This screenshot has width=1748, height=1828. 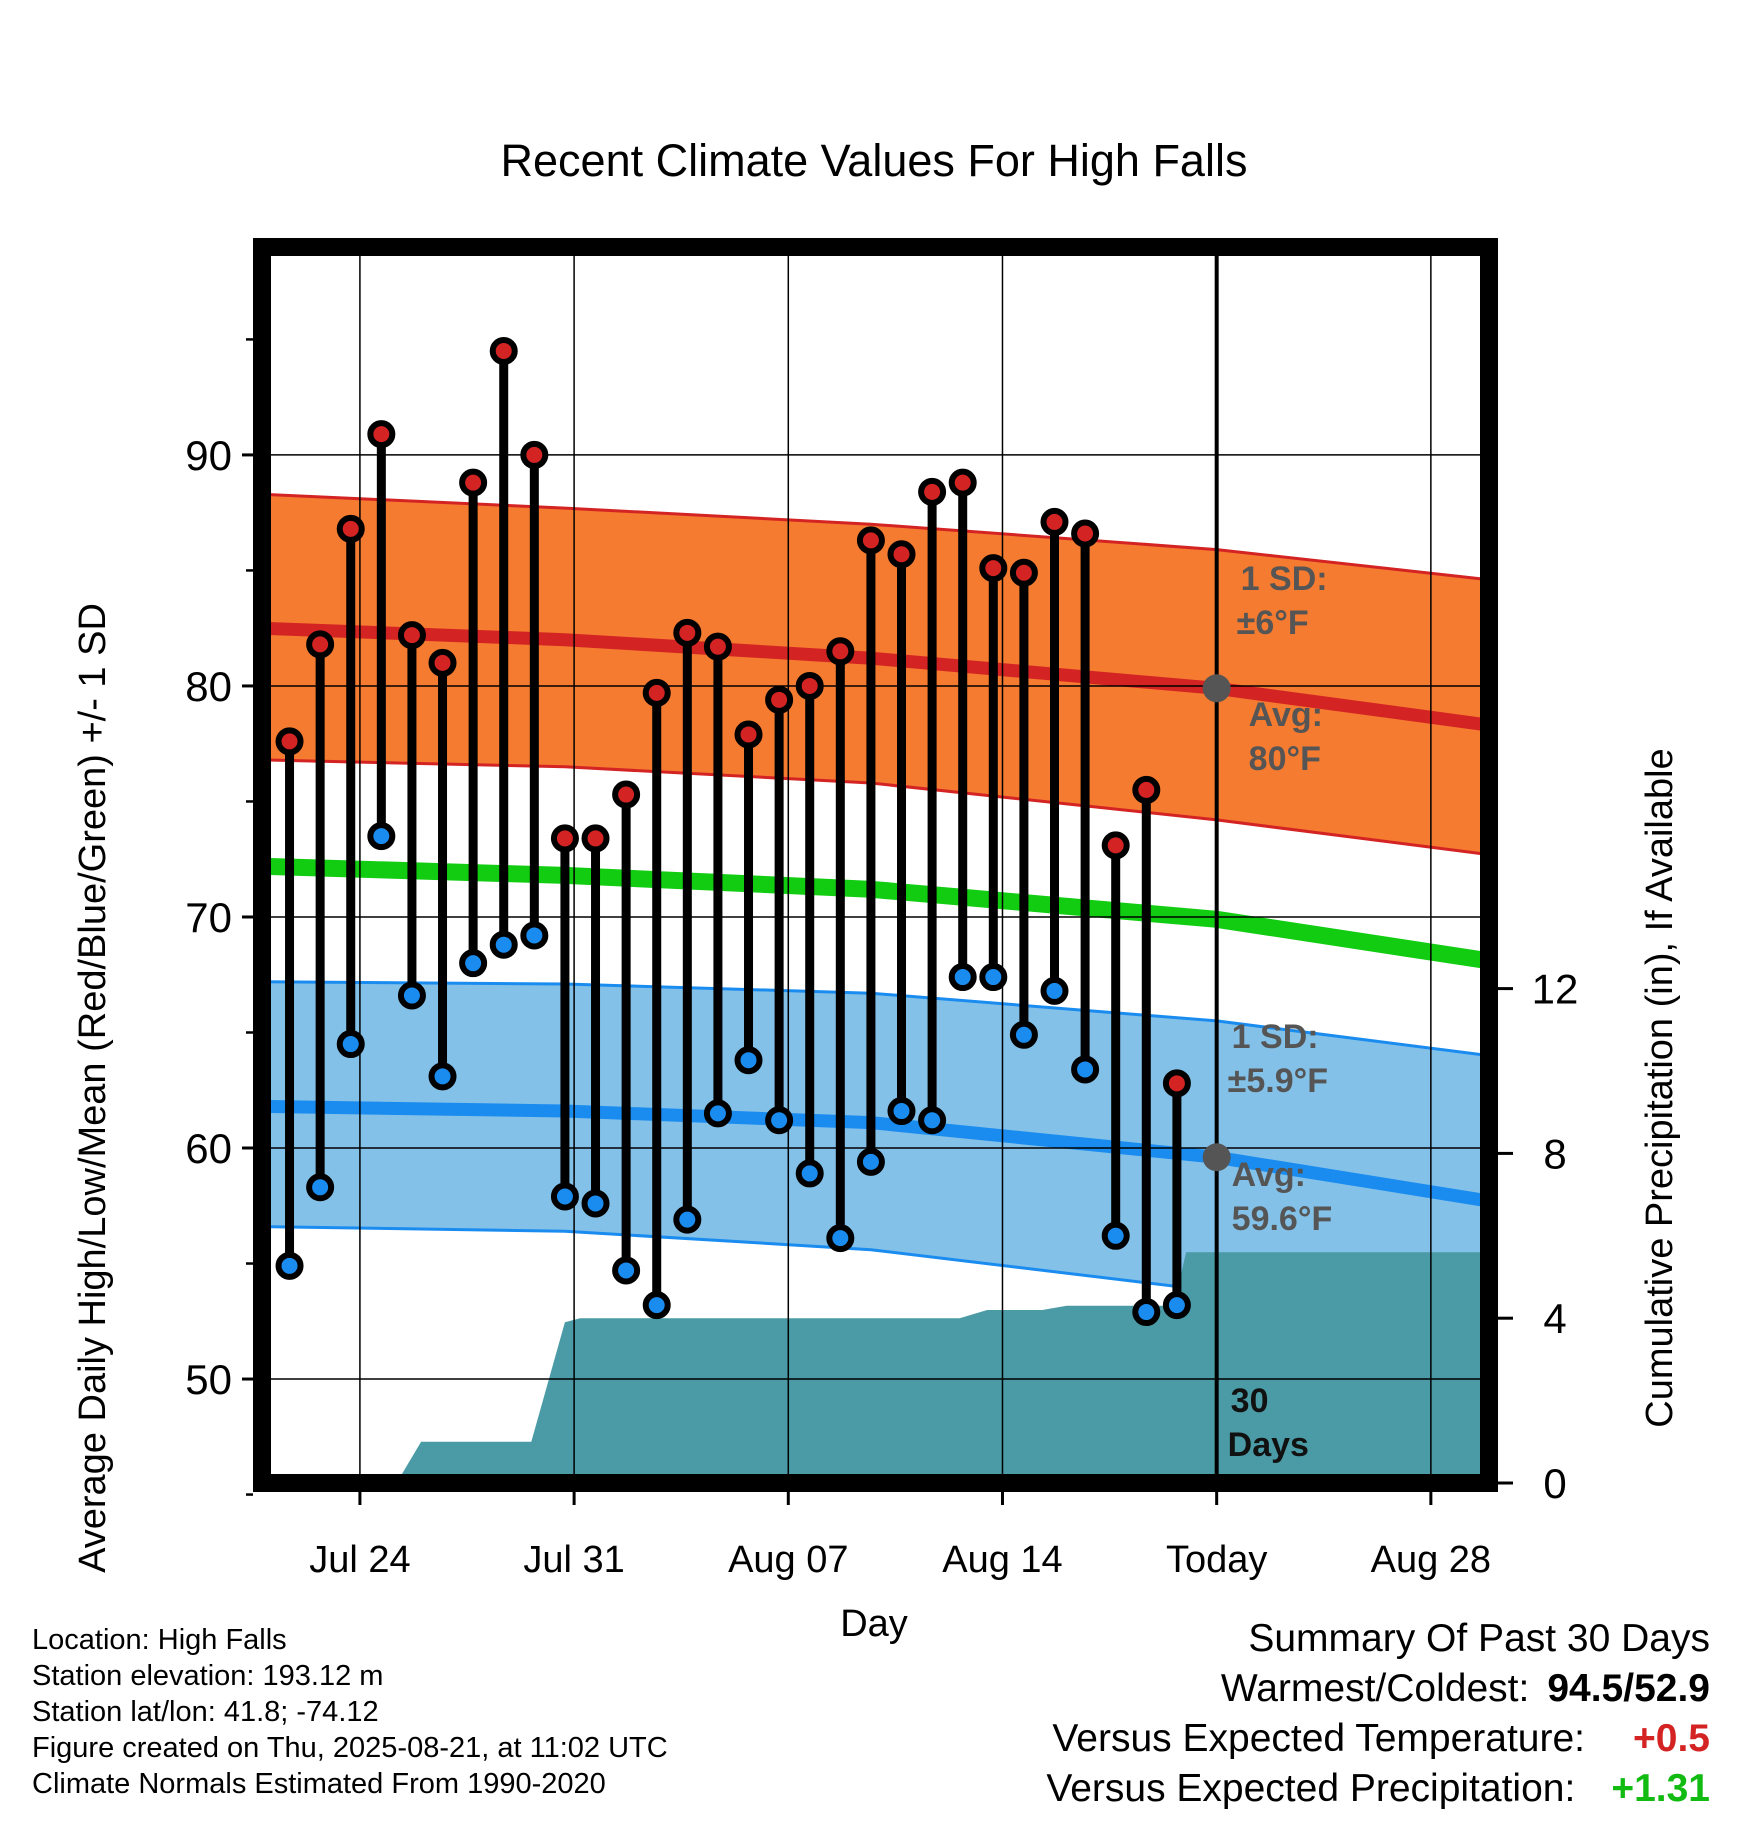 I want to click on high-sd-label: 1 SD:, so click(x=1284, y=579).